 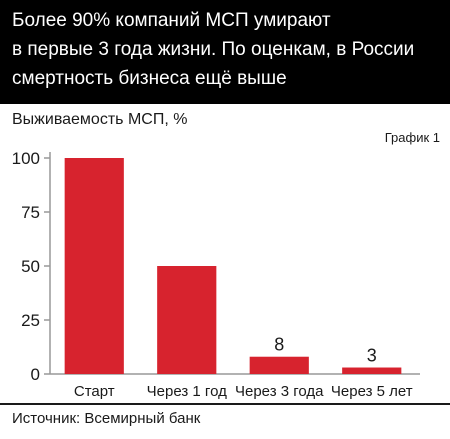 What do you see at coordinates (30, 212) in the screenshot?
I see `y-tick-label: 75` at bounding box center [30, 212].